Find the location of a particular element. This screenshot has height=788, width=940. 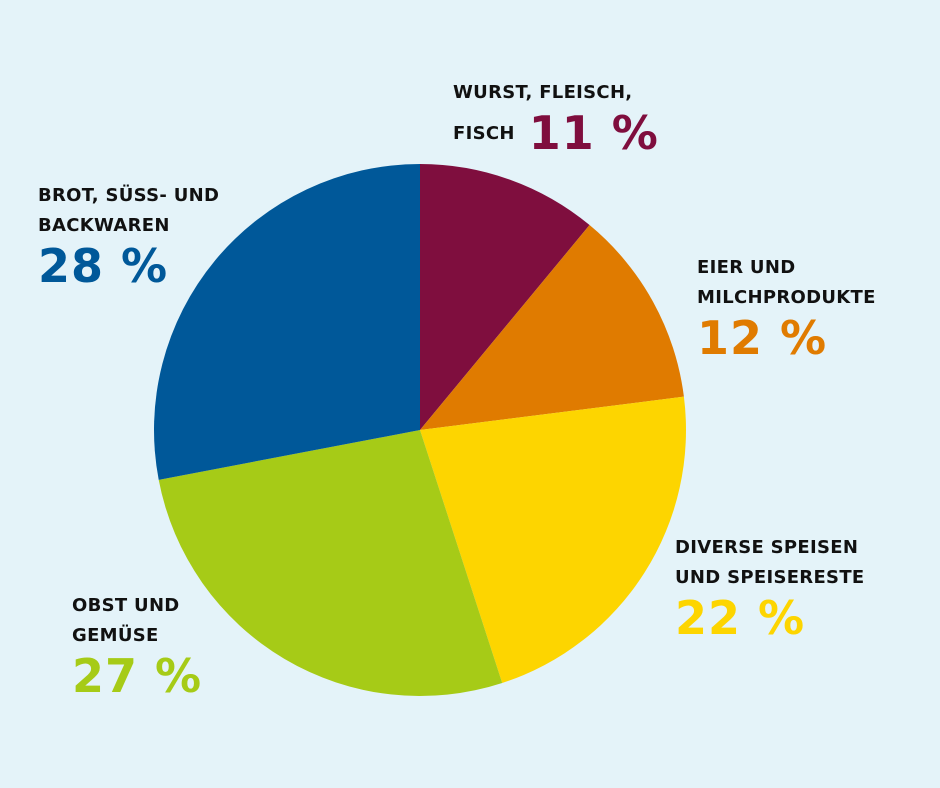

label-wurst: WURST, FLEISCH, FISCH 11 % is located at coordinates (556, 118).